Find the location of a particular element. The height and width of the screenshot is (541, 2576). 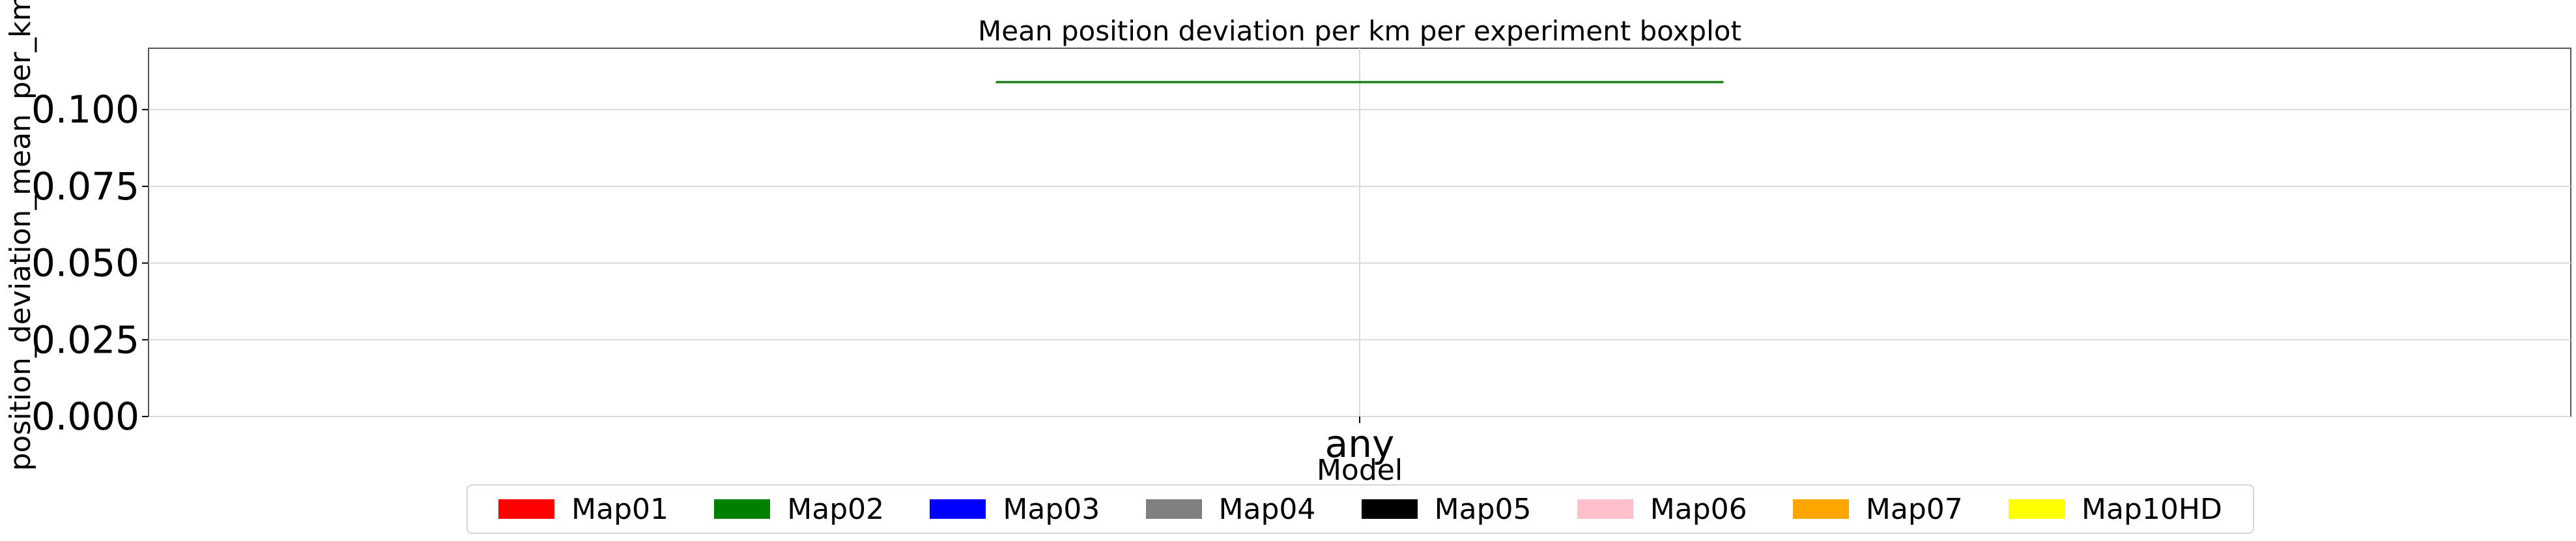

y-axis-ticks: 0.000 0.025 0.050 0.075 0.100 is located at coordinates (90, 263).